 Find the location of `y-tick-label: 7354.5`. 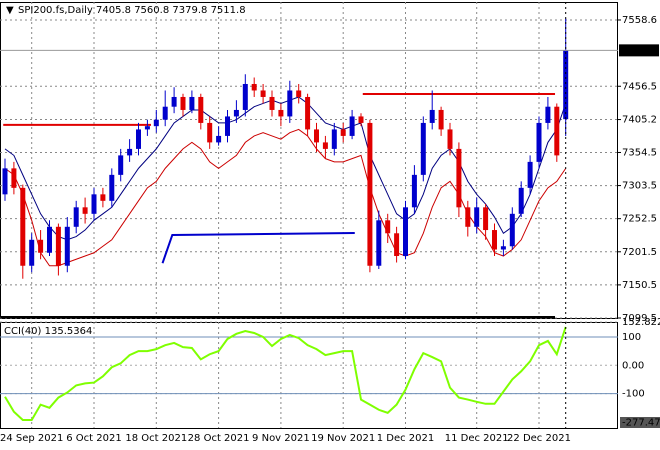

y-tick-label: 7354.5 is located at coordinates (639, 152).